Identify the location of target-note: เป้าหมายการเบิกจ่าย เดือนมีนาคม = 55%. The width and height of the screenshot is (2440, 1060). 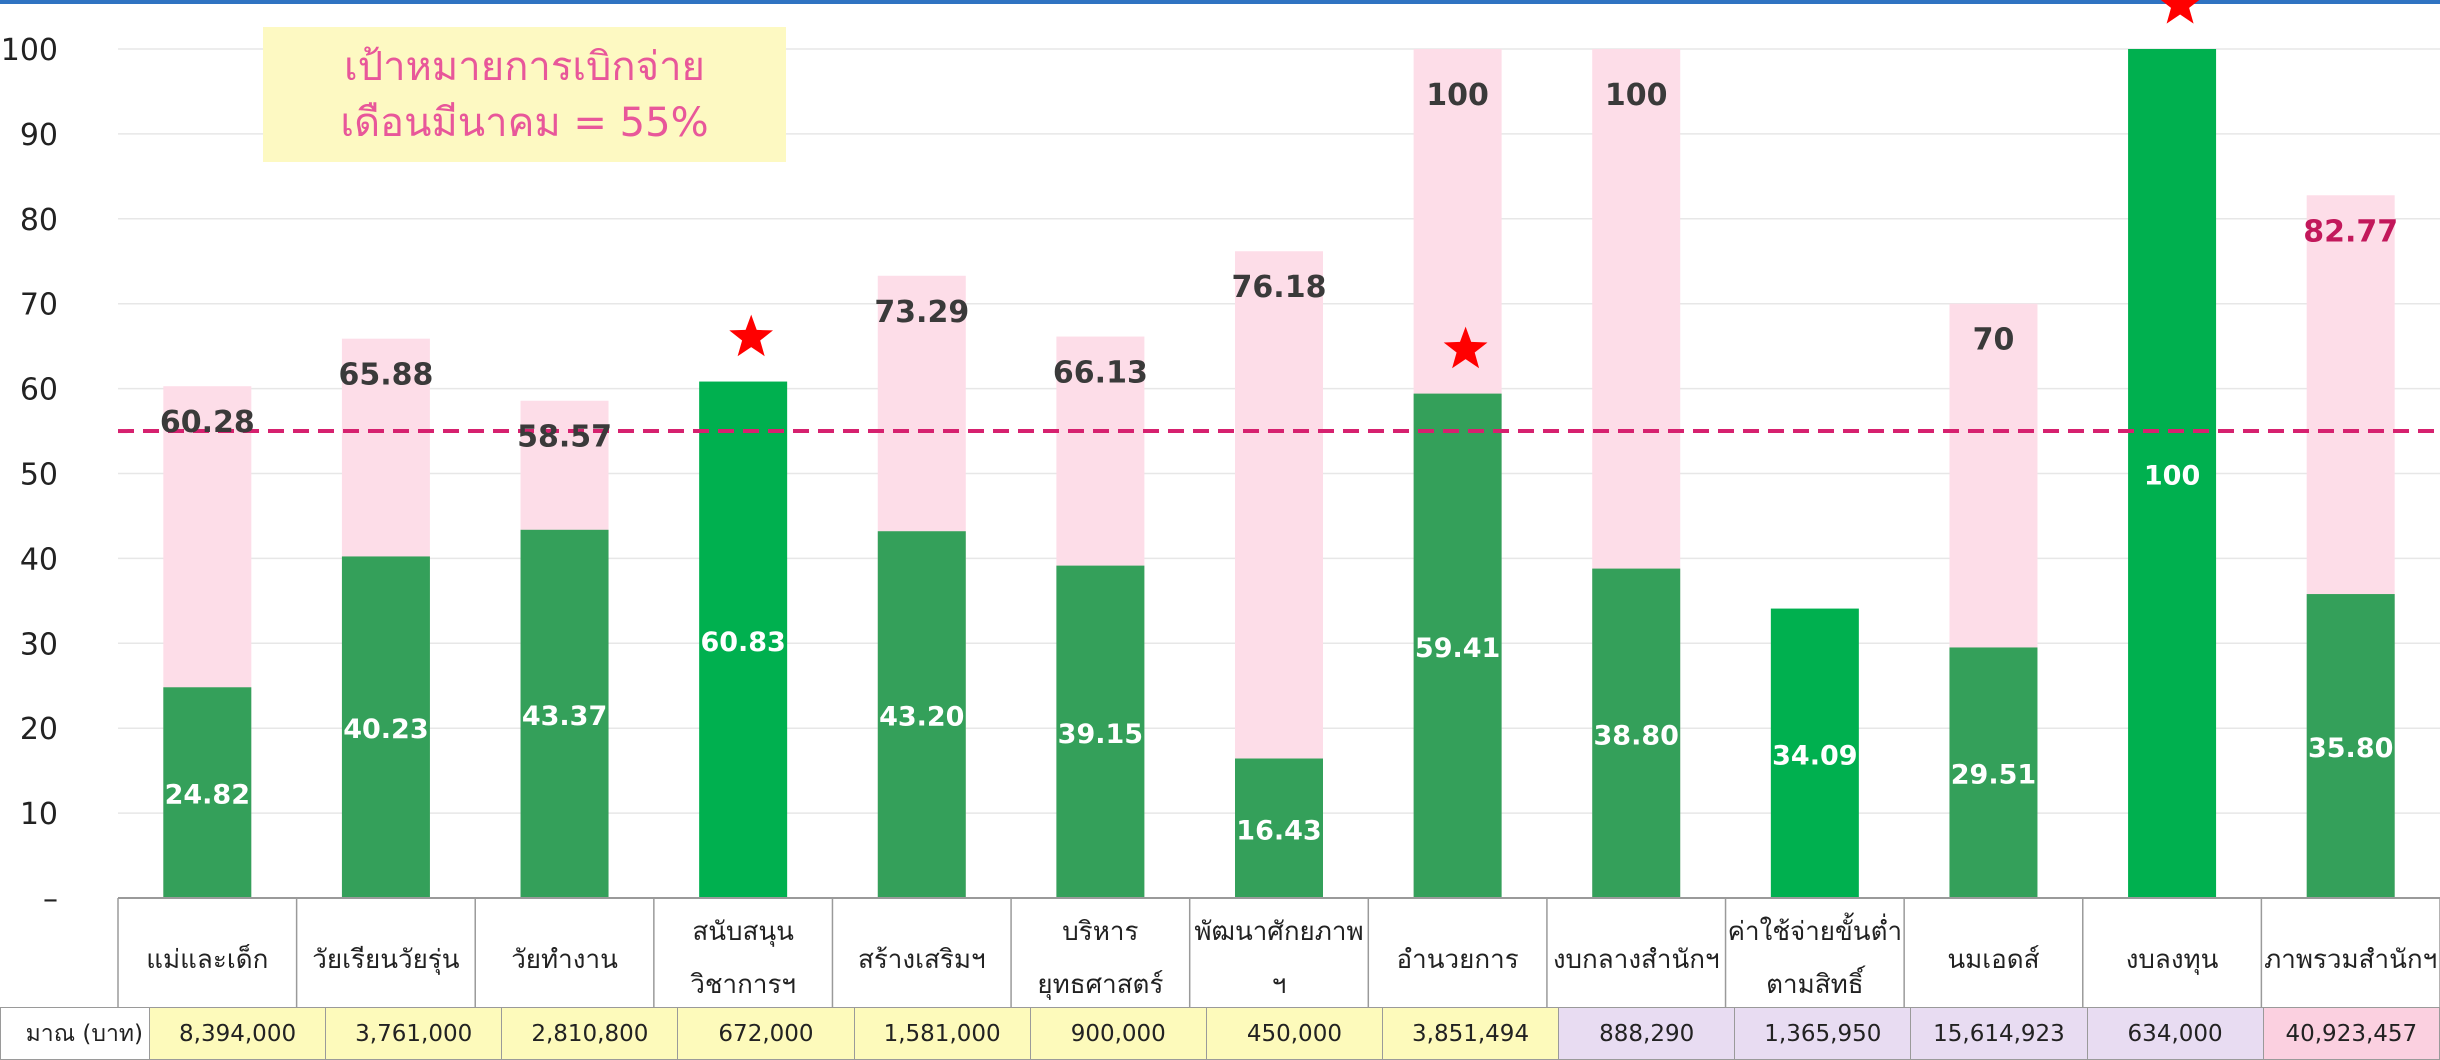
(524, 94).